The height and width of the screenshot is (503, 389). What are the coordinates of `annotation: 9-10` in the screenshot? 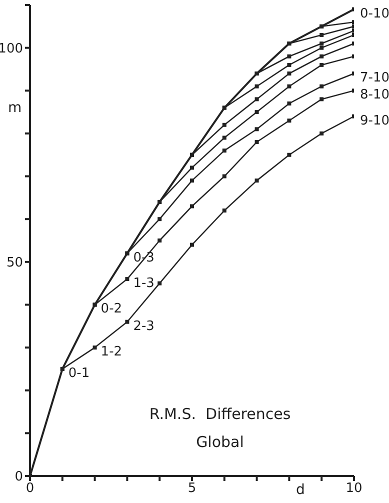 It's located at (374, 120).